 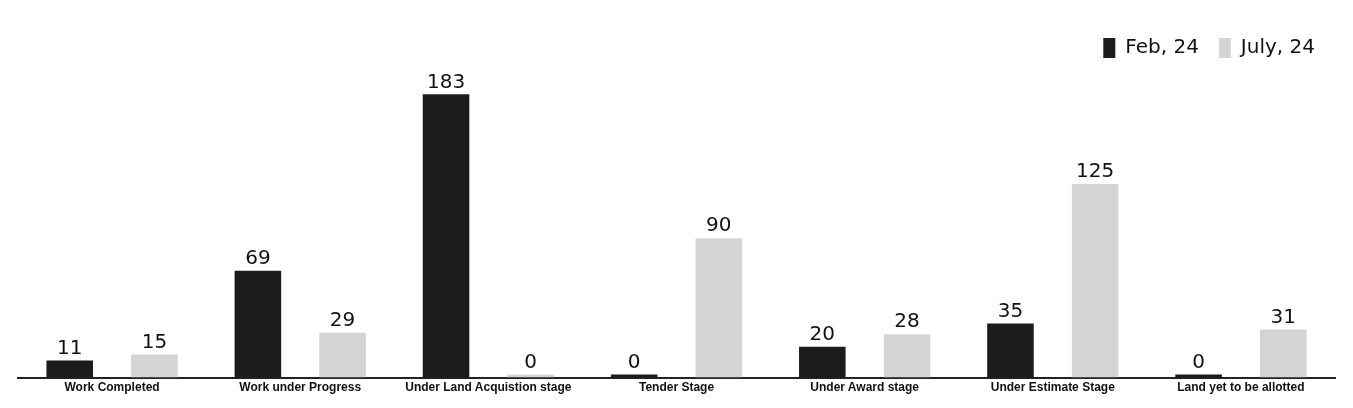 What do you see at coordinates (1053, 387) in the screenshot?
I see `x-tick-label: Under Estimate Stage` at bounding box center [1053, 387].